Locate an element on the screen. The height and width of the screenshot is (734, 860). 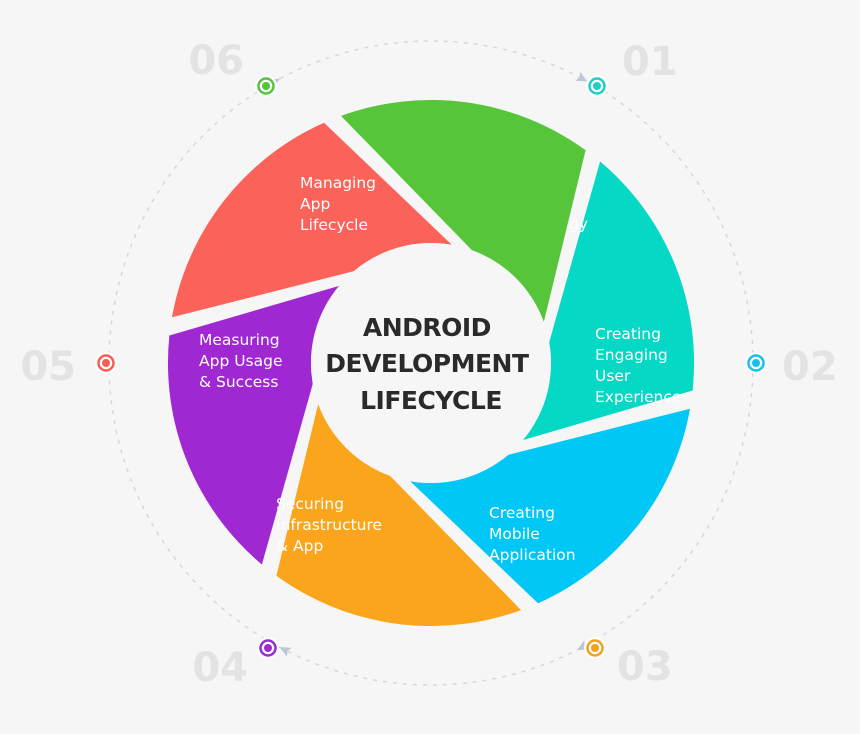
segment-03-label: Creating Mobile Application is located at coordinates (532, 534).